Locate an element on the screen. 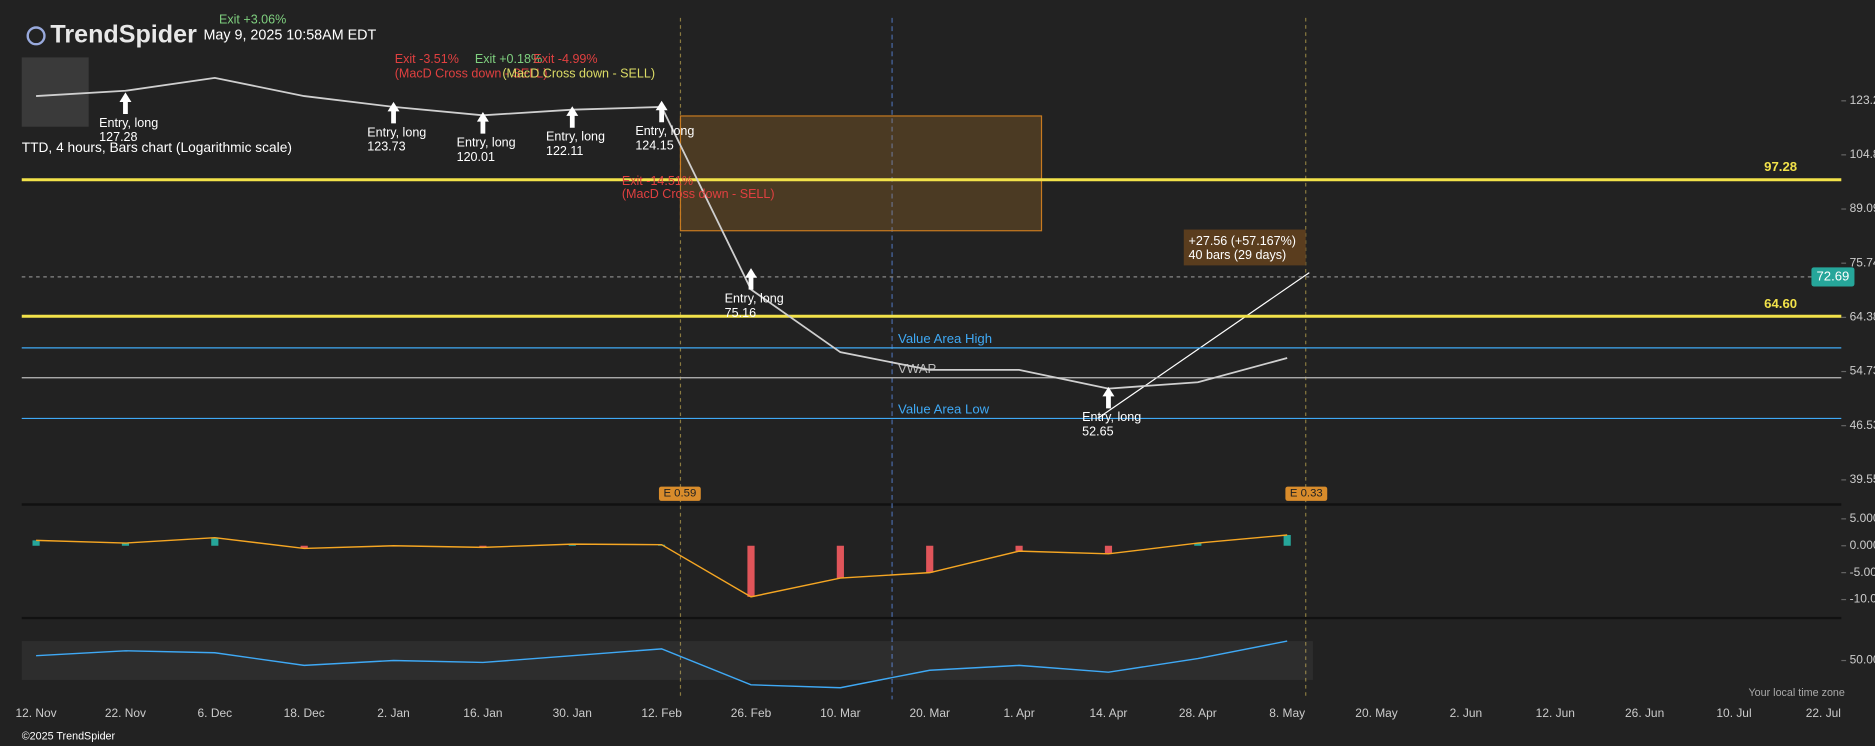 The width and height of the screenshot is (1875, 746). measure-box is located at coordinates (1244, 247).